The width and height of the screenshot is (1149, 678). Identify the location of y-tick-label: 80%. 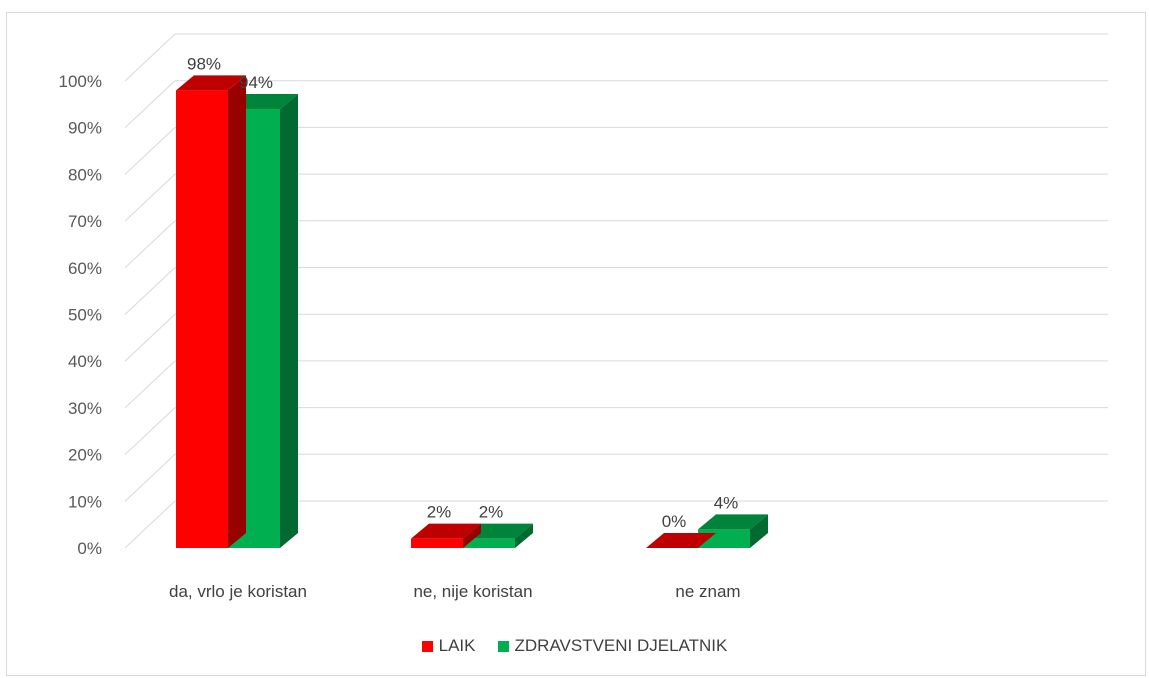
(85, 174).